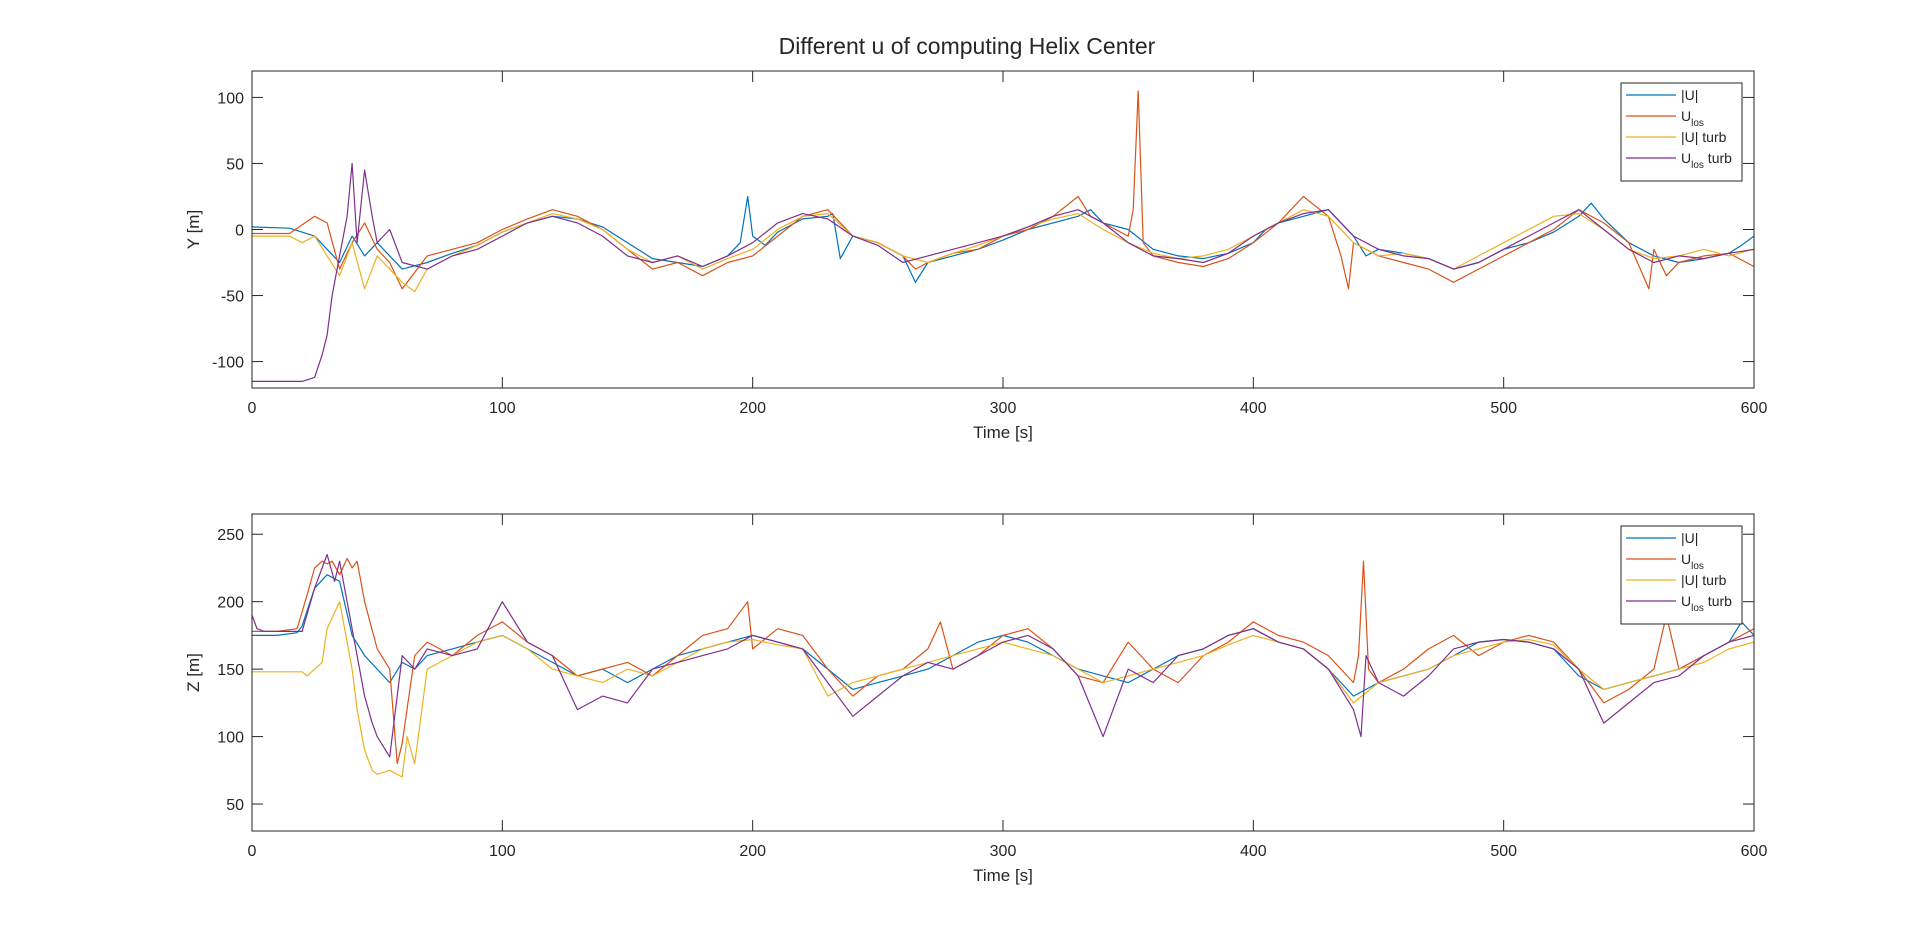  What do you see at coordinates (193, 229) in the screenshot?
I see `y-axis-label: Y [m]` at bounding box center [193, 229].